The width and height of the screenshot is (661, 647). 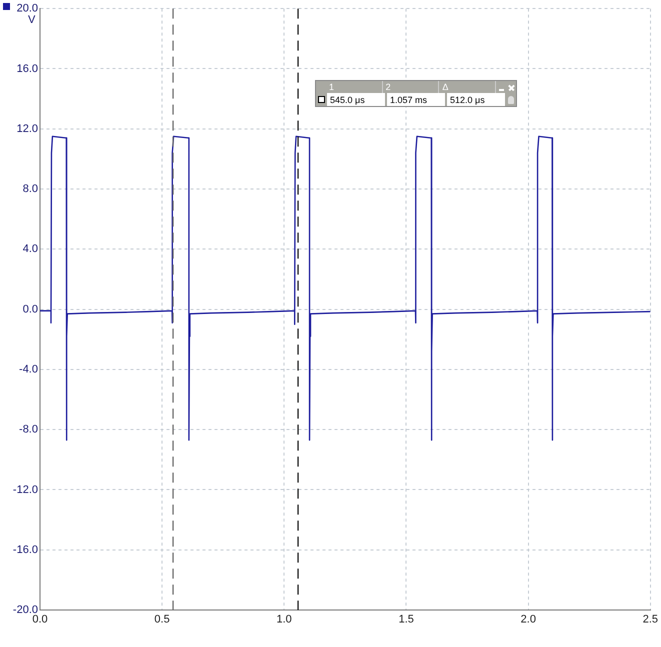 I want to click on x-tick-label: 2.0, so click(x=528, y=620).